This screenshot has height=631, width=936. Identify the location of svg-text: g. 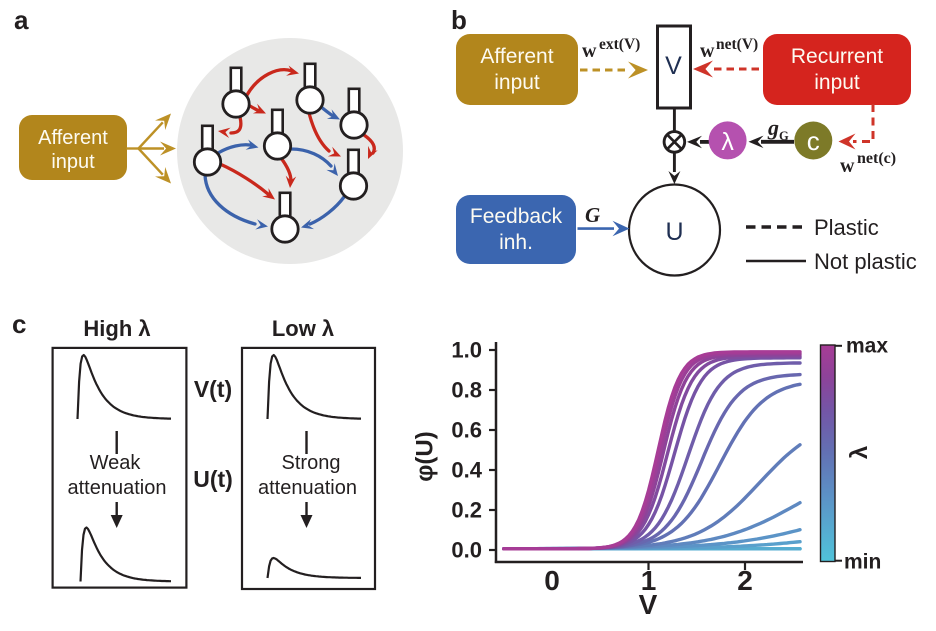
(773, 127).